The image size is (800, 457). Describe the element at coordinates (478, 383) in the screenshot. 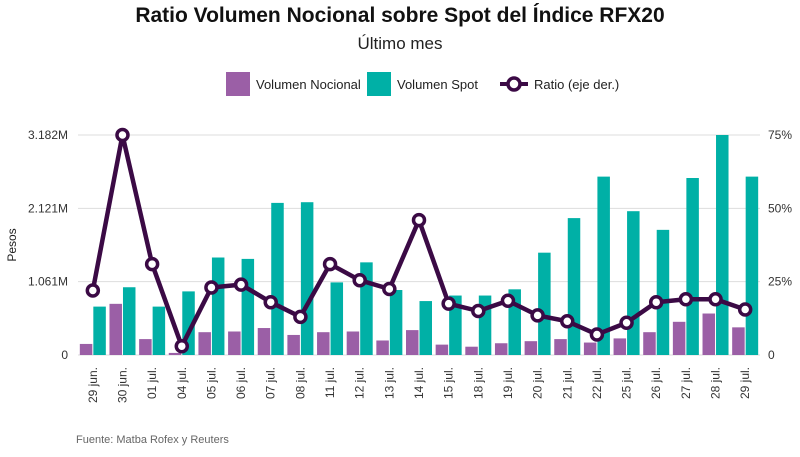

I see `x-tick-label: 18 jul.` at that location.